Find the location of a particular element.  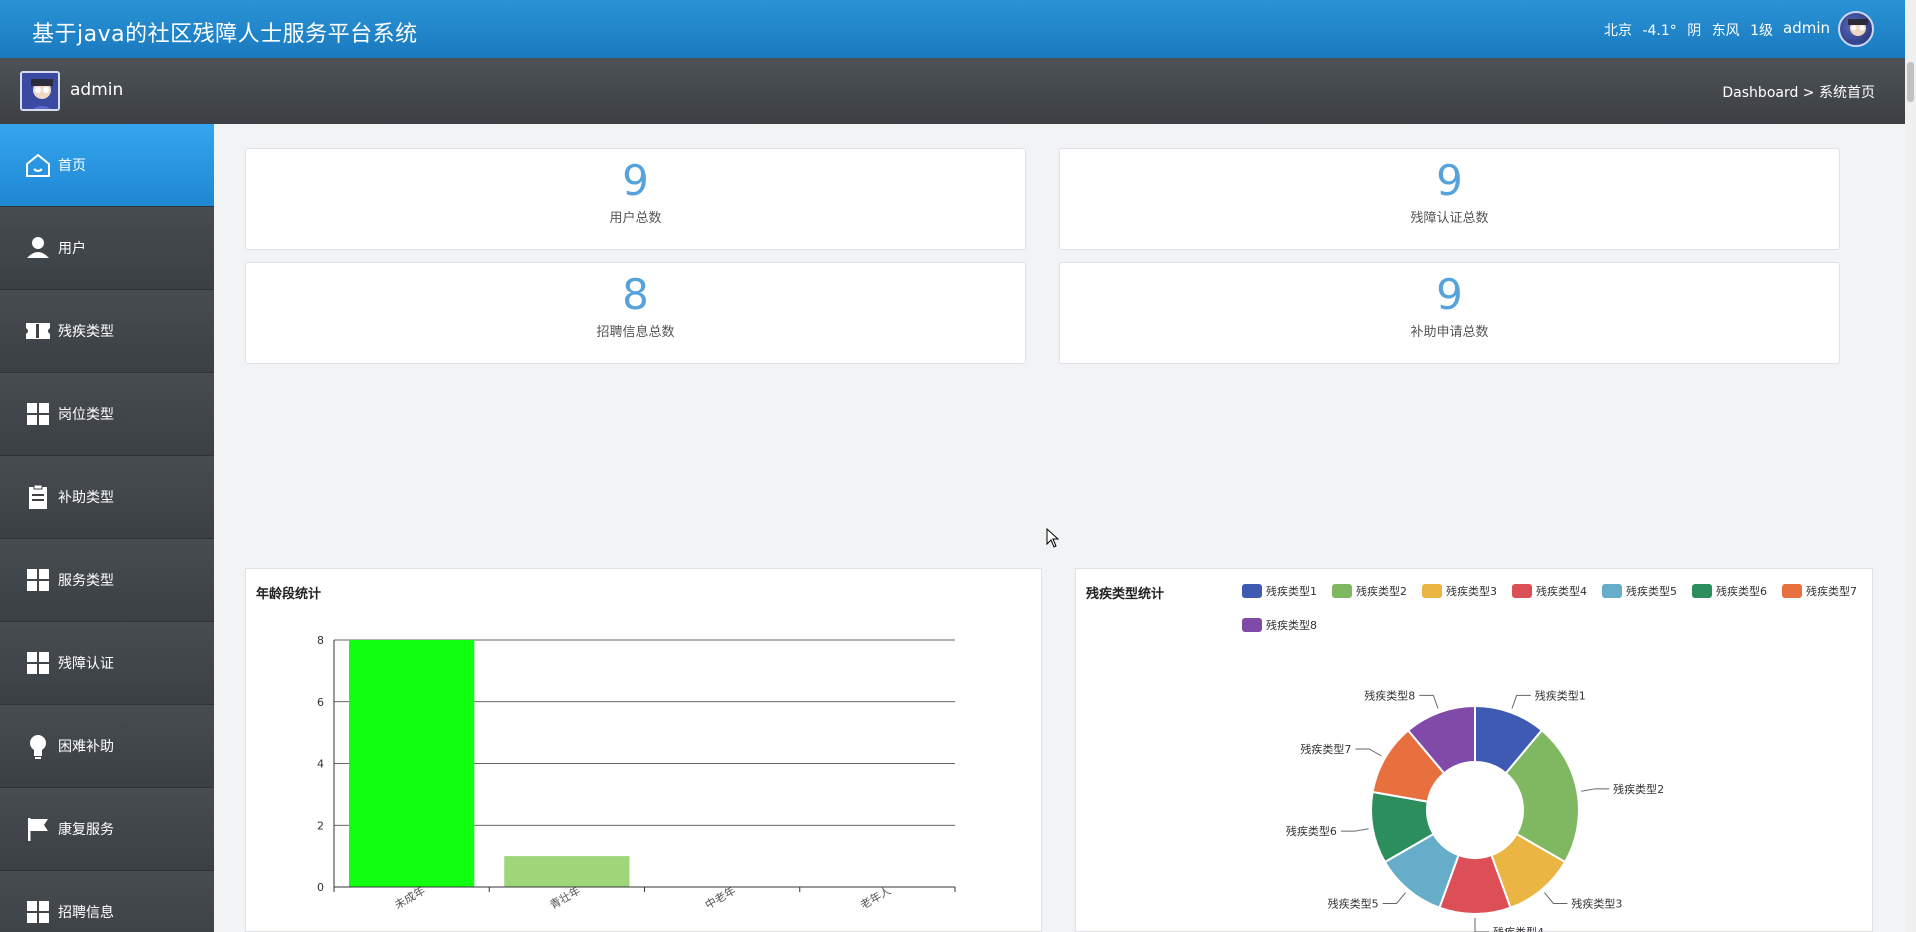

chart-title: 残疾类型统计 is located at coordinates (1125, 594).